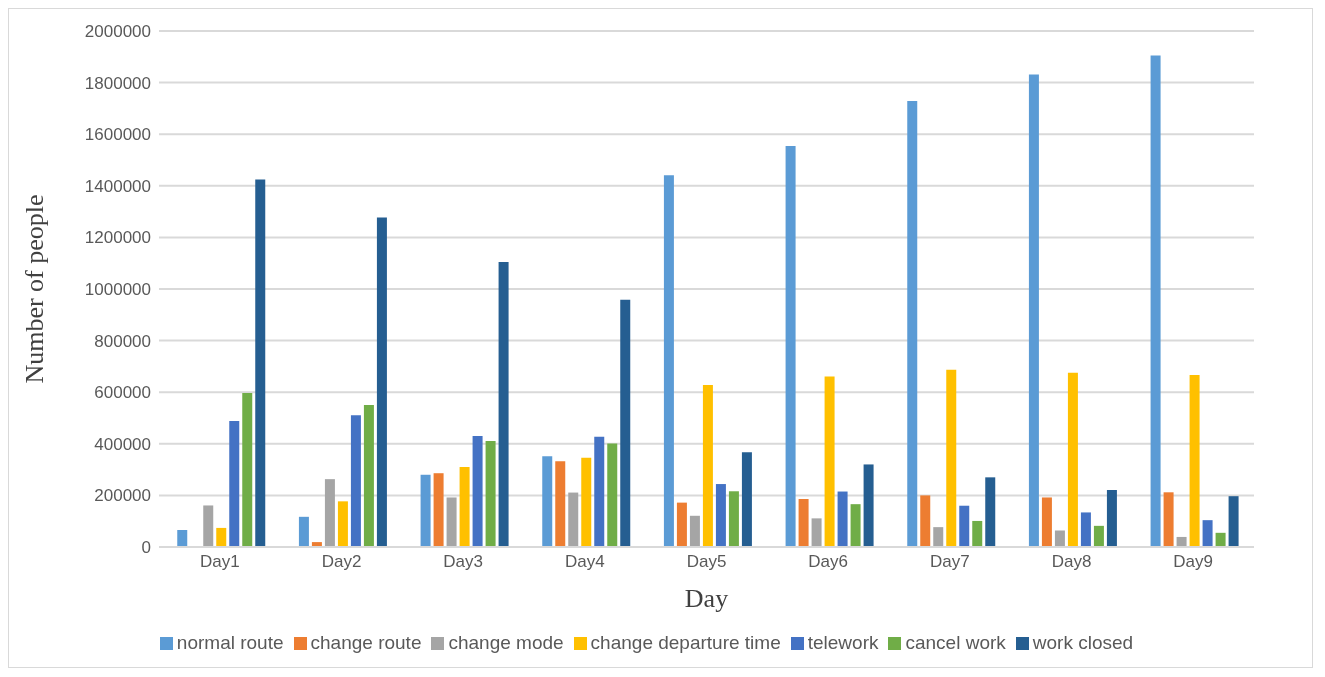 This screenshot has width=1325, height=677. What do you see at coordinates (949, 562) in the screenshot?
I see `x-tick-label: Day7` at bounding box center [949, 562].